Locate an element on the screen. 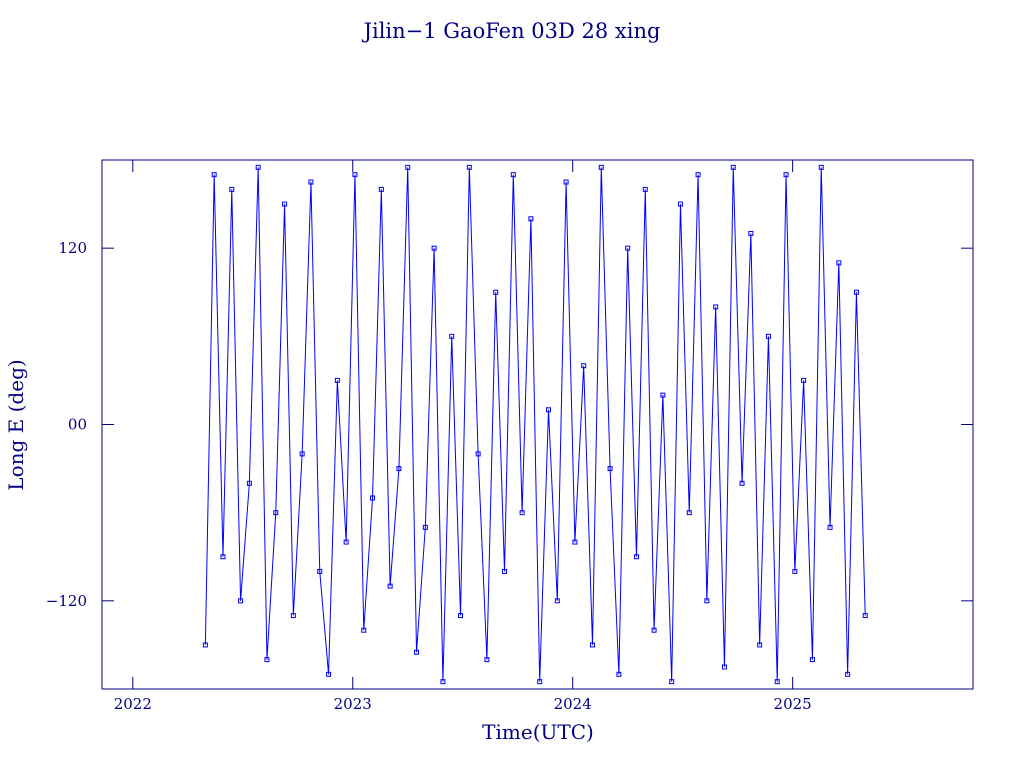 Image resolution: width=1024 pixels, height=773 pixels. y-tick-label: 00 is located at coordinates (77, 425).